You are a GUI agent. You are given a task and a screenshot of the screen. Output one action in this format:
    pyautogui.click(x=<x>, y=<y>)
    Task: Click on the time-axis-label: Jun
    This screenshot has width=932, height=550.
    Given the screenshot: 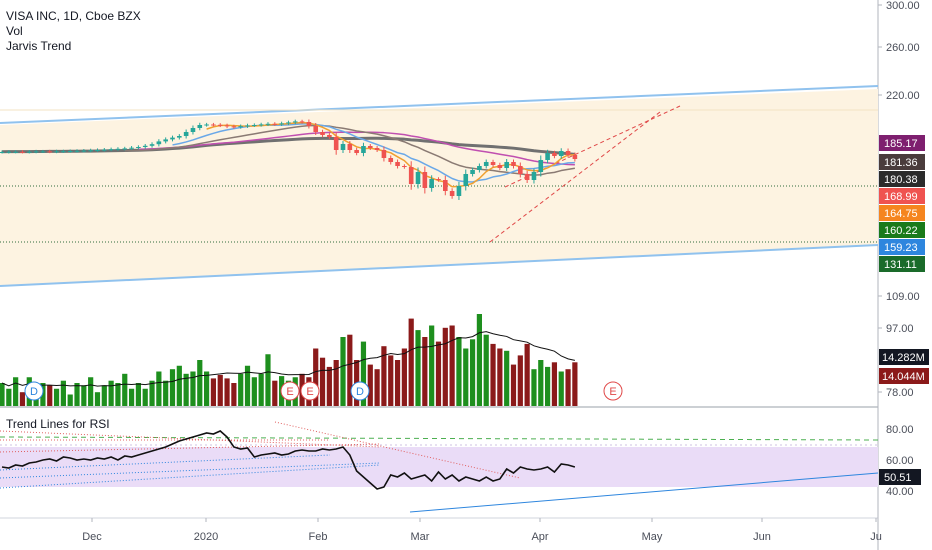 What is the action you would take?
    pyautogui.click(x=762, y=537)
    